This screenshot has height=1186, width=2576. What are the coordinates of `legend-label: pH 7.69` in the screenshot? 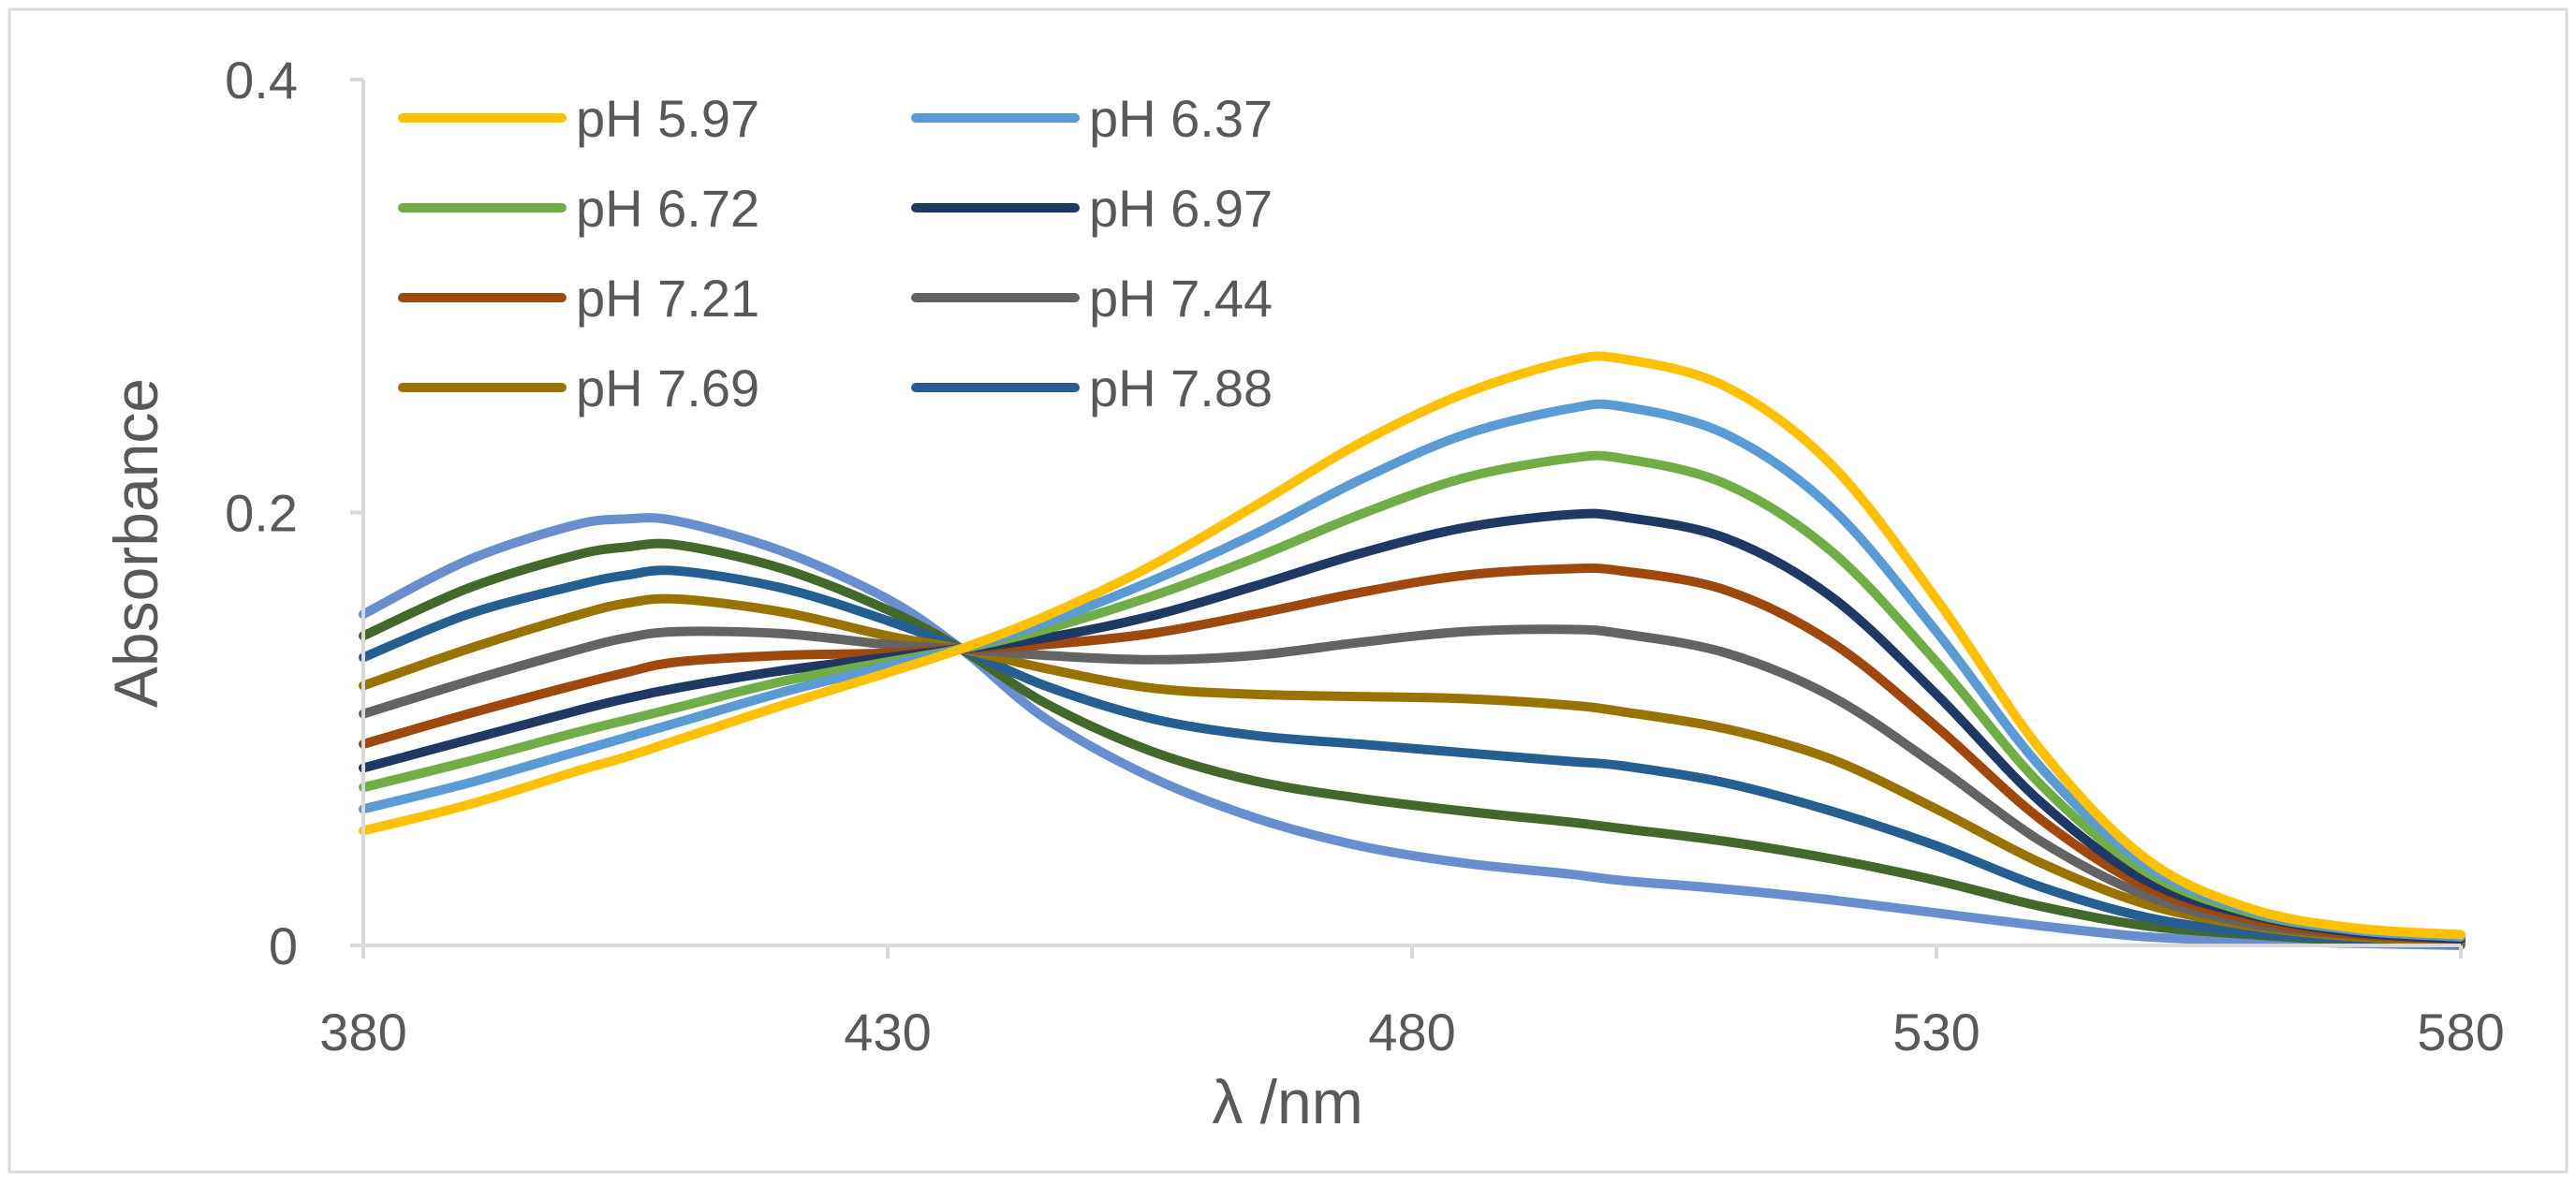 It's located at (667, 388).